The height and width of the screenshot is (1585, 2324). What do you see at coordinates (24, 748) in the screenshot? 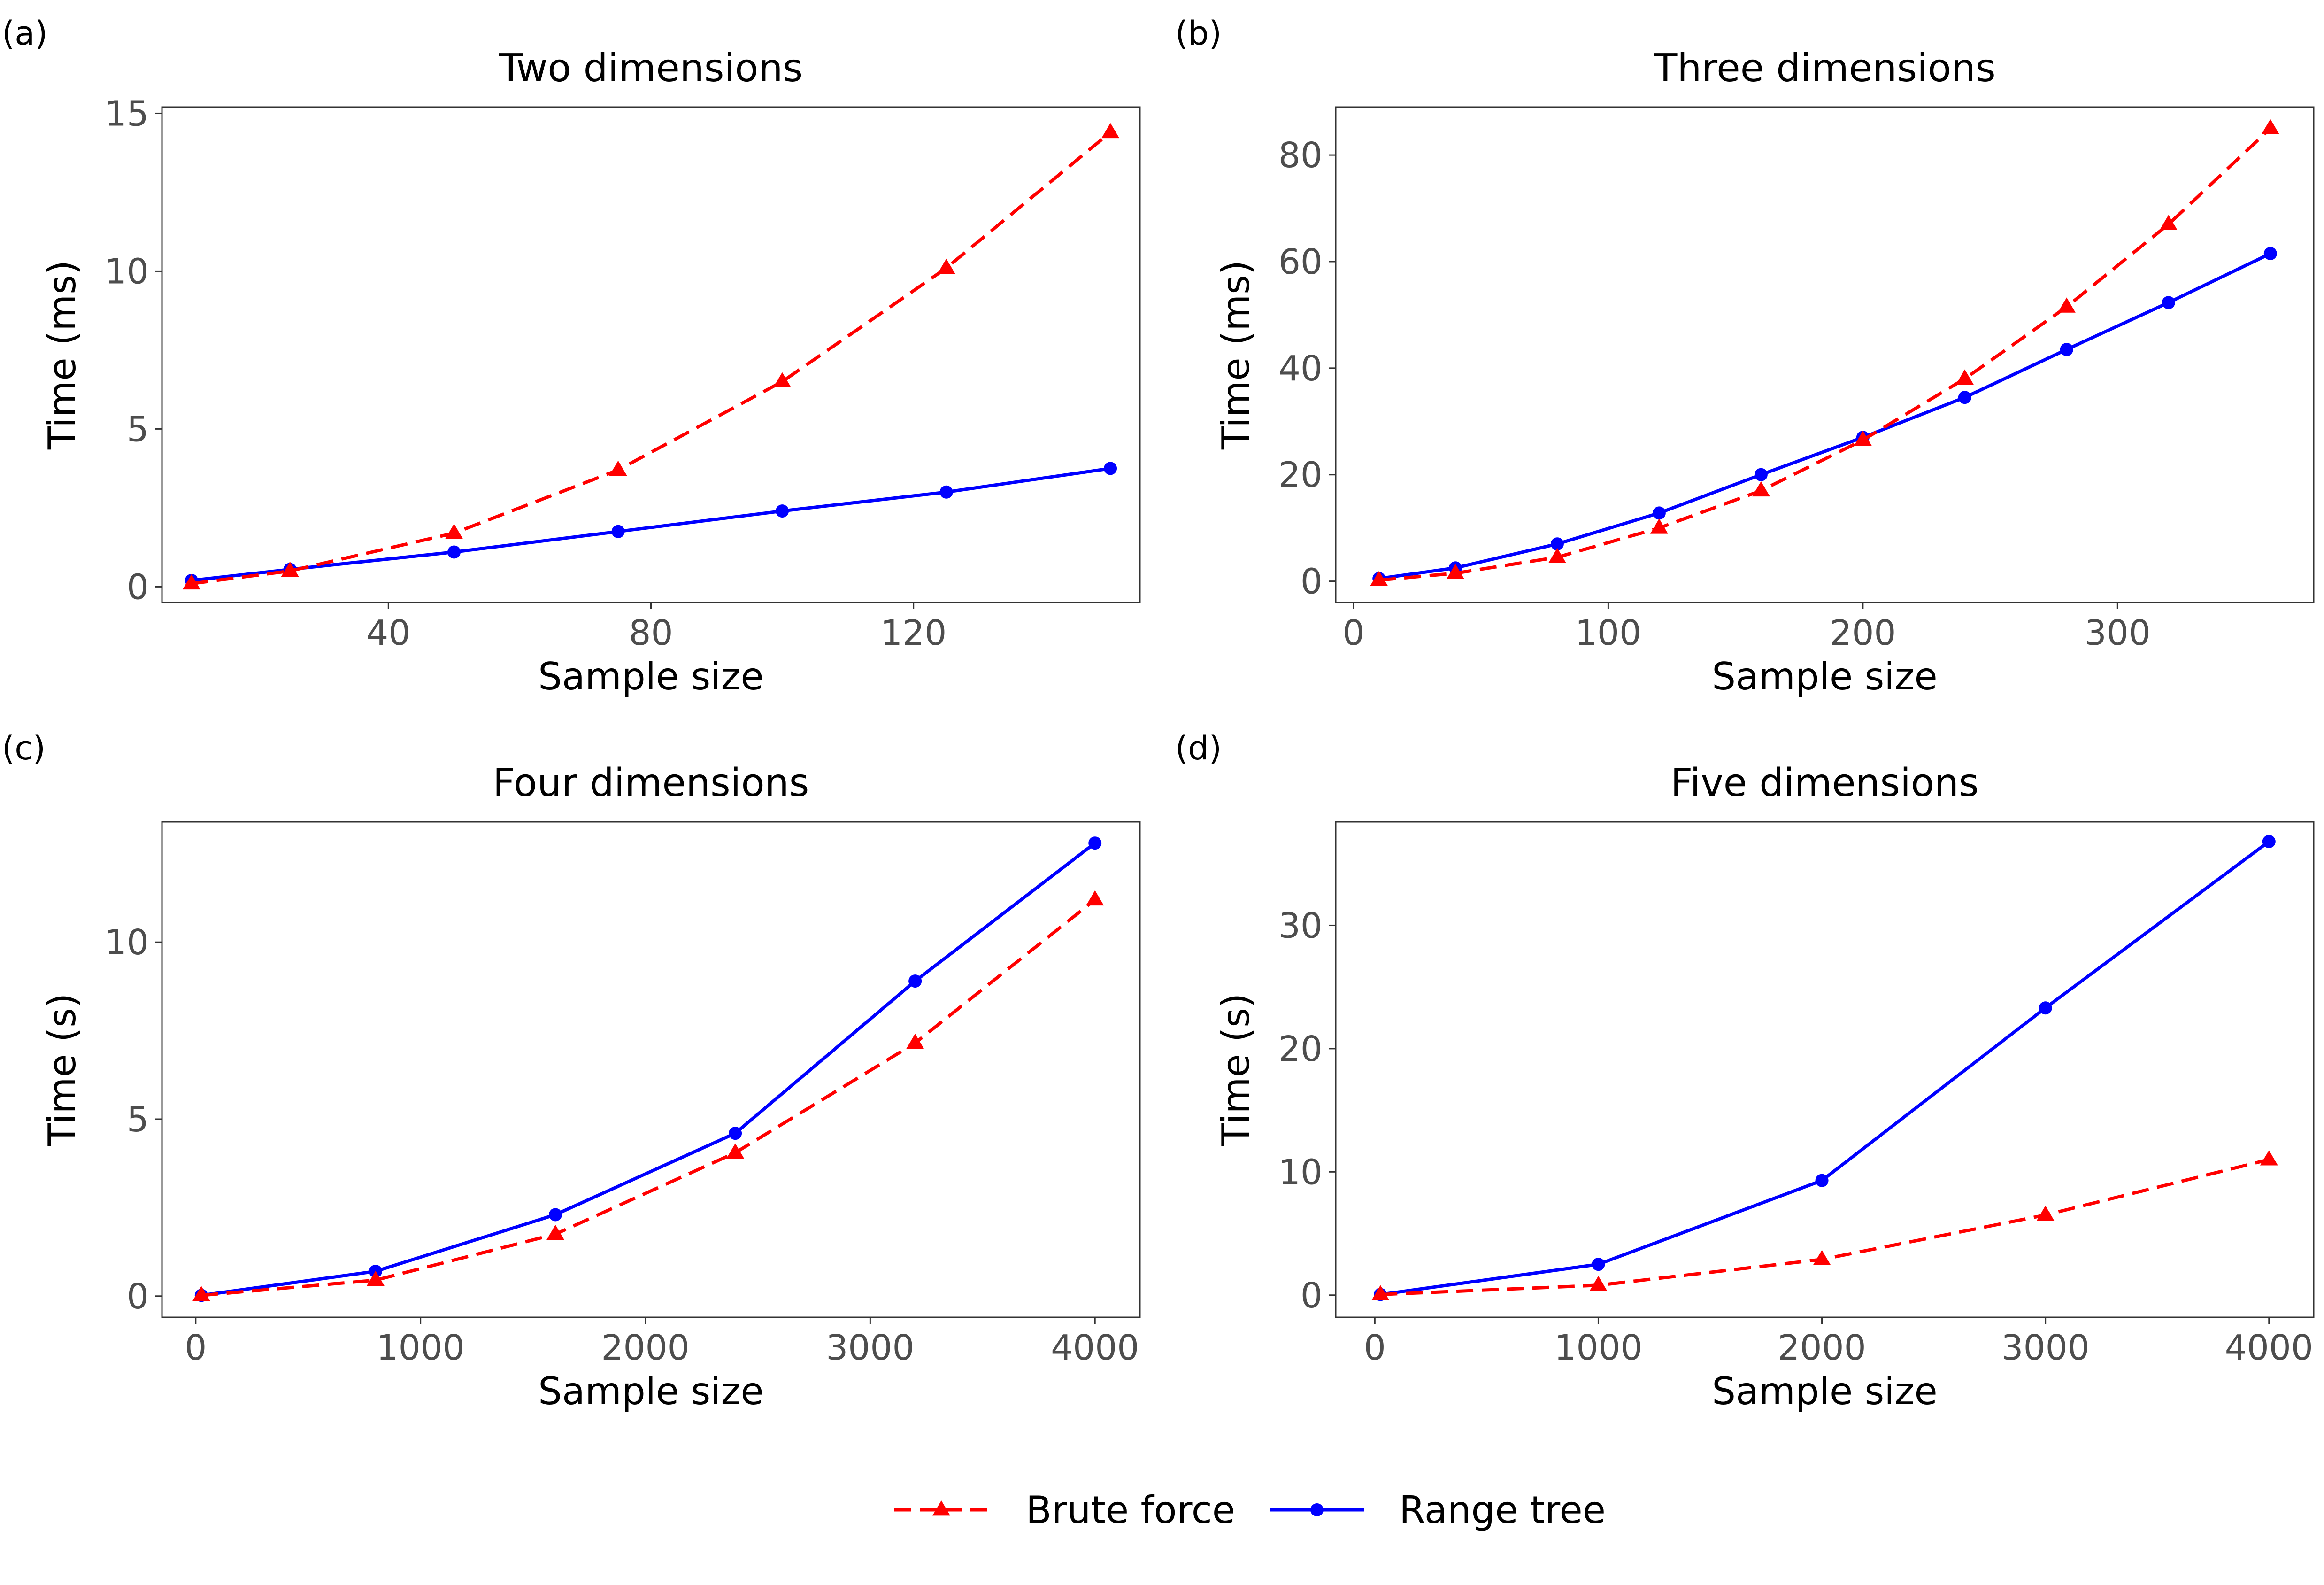
I see `panel-tag: (c)` at bounding box center [24, 748].